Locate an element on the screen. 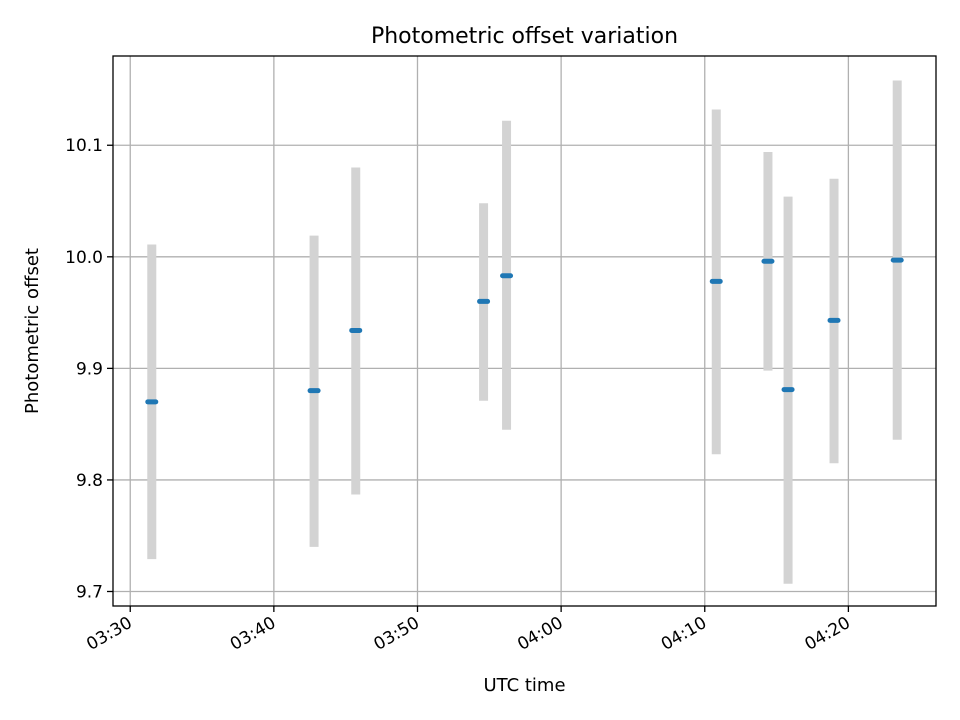  chart-title: Photometric offset variation is located at coordinates (524, 36).